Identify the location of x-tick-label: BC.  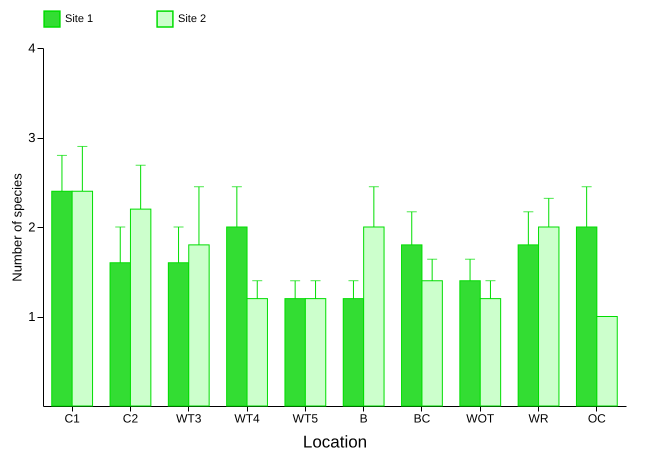
(422, 419).